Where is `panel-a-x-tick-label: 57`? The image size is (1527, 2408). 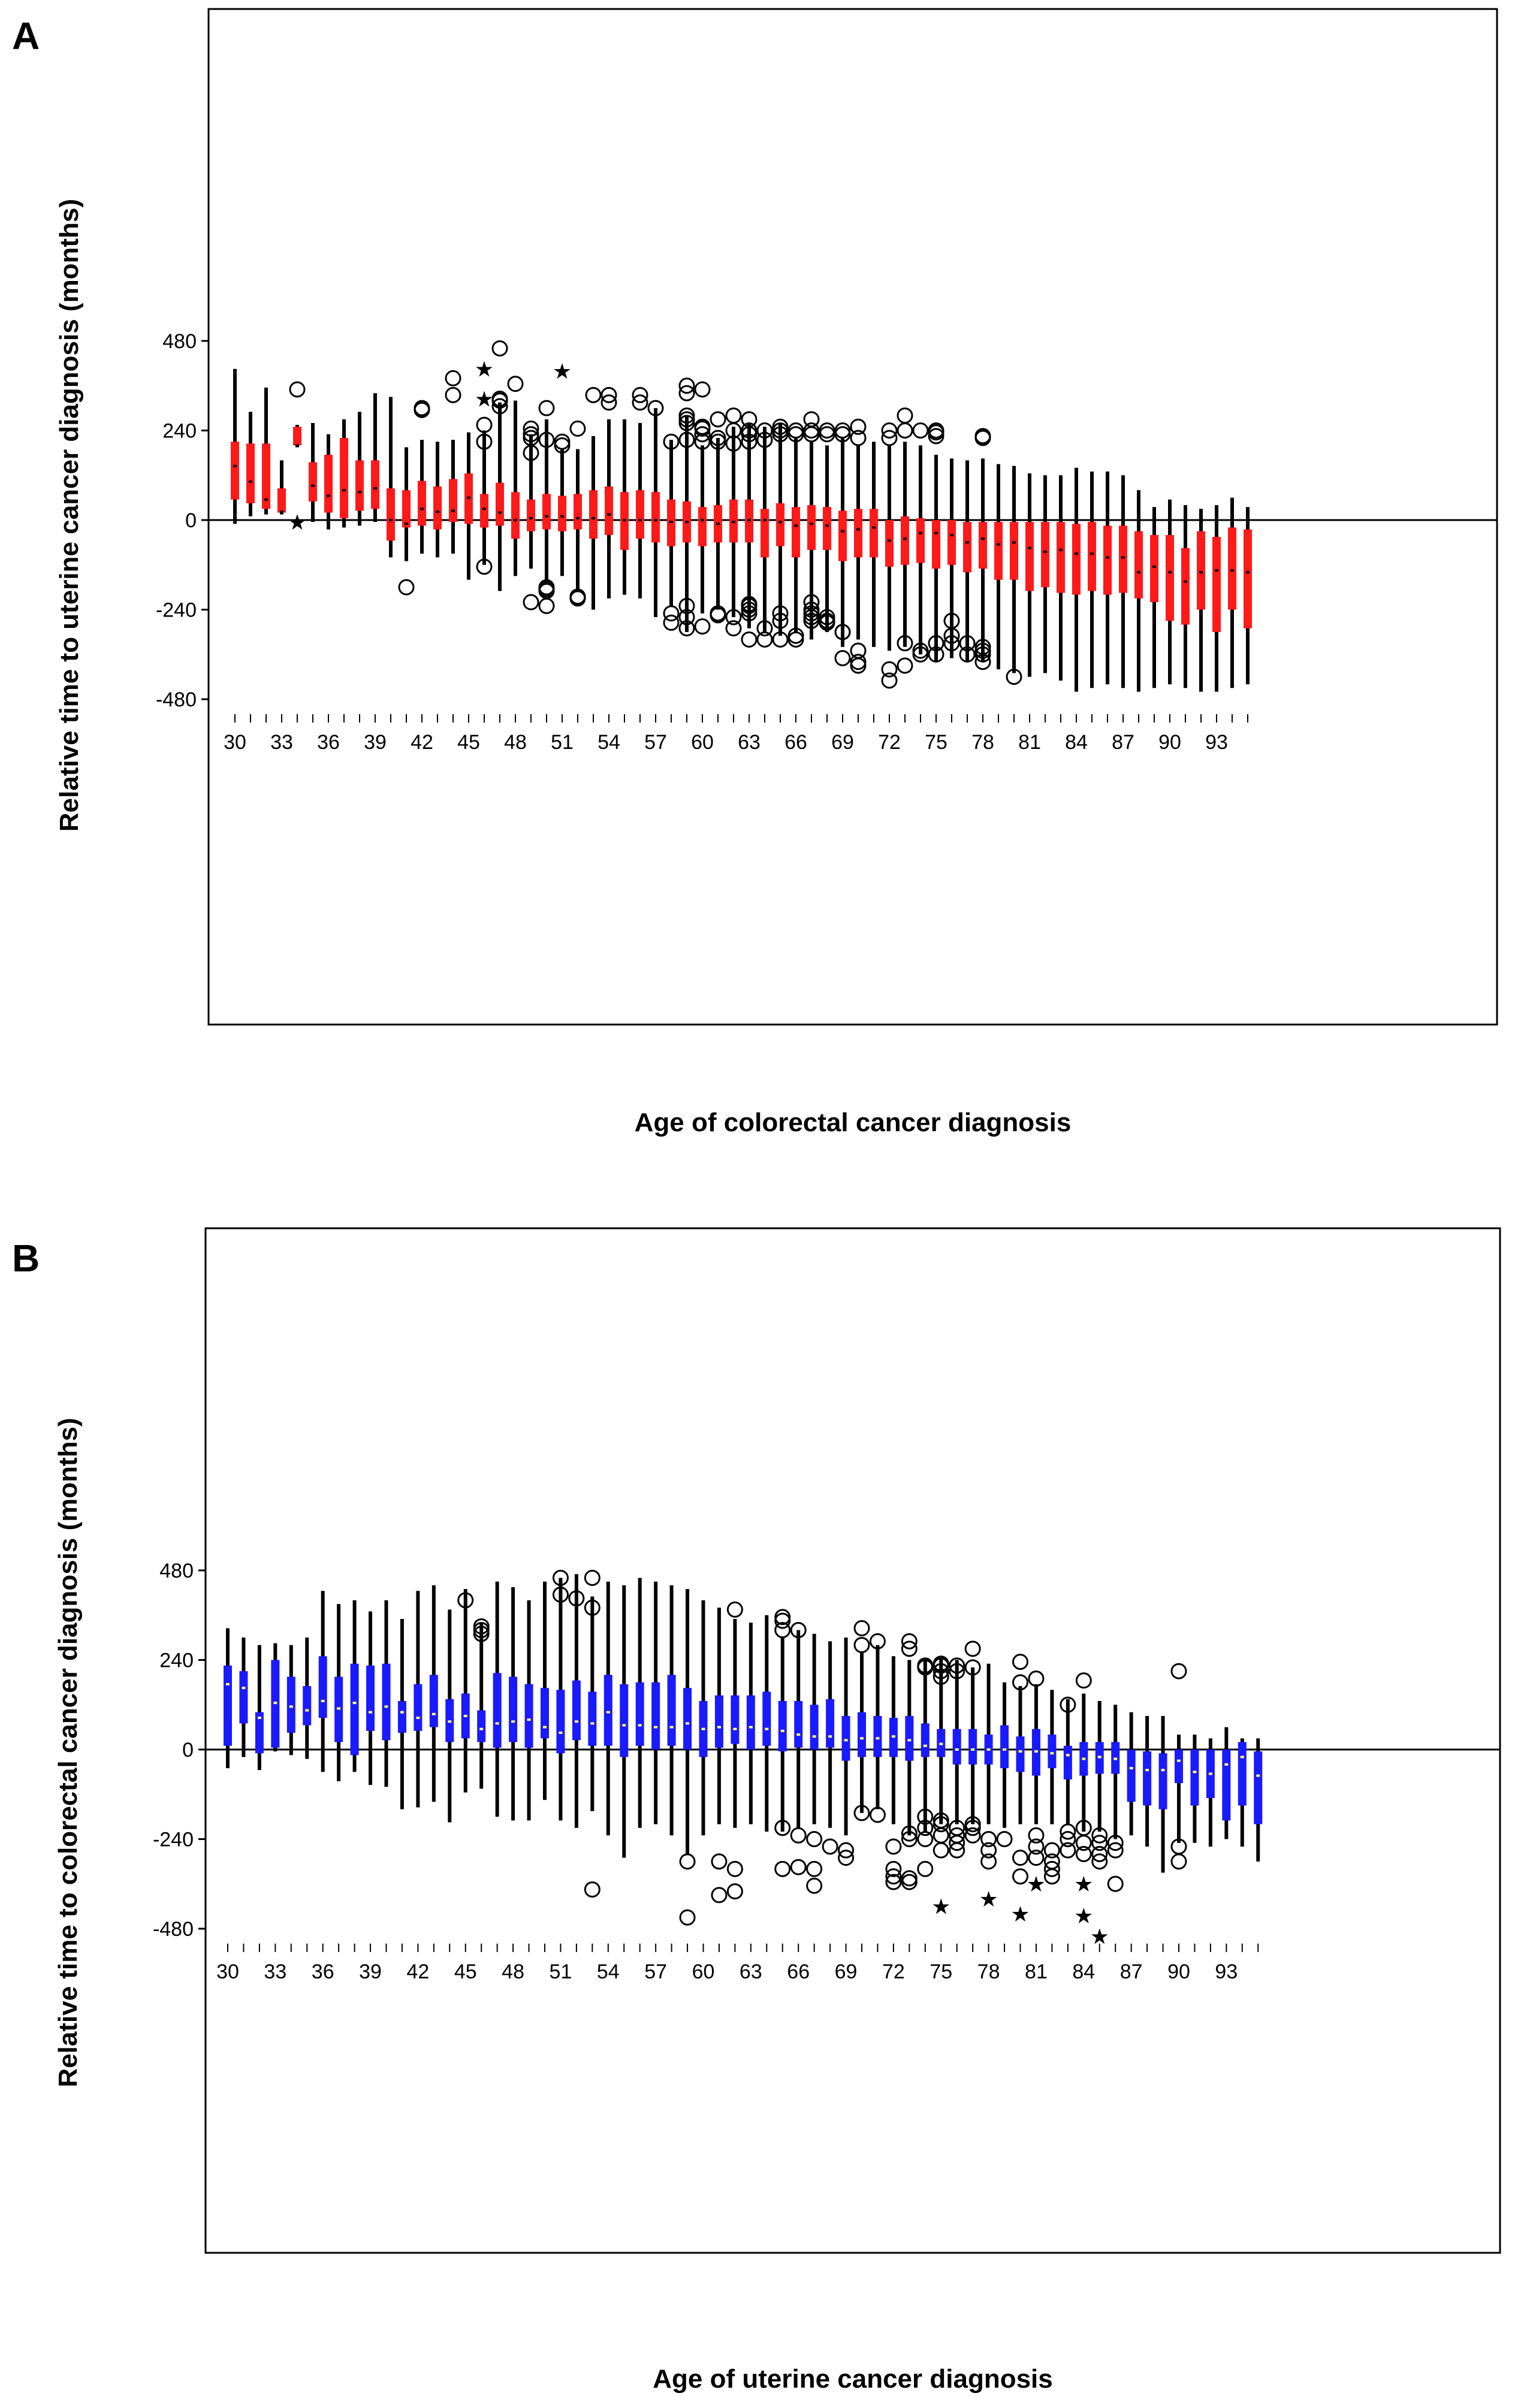
panel-a-x-tick-label: 57 is located at coordinates (655, 742).